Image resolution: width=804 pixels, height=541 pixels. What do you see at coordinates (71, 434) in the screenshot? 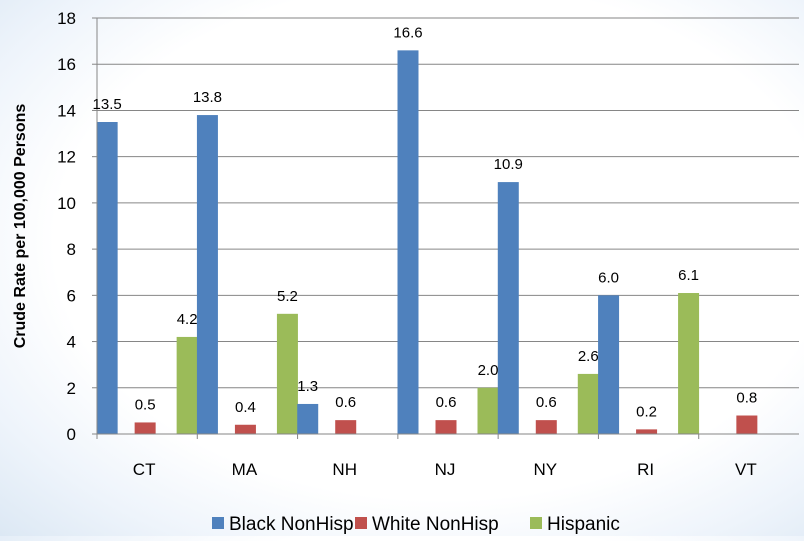
I see `y-tick-label: 0` at bounding box center [71, 434].